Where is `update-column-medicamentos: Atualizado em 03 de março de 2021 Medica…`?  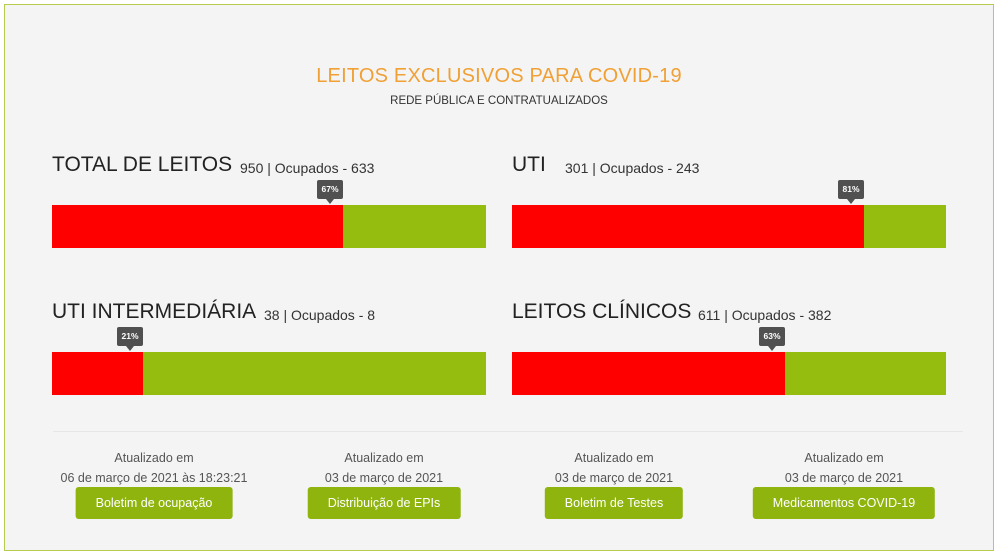
update-column-medicamentos: Atualizado em 03 de março de 2021 Medica… is located at coordinates (844, 483).